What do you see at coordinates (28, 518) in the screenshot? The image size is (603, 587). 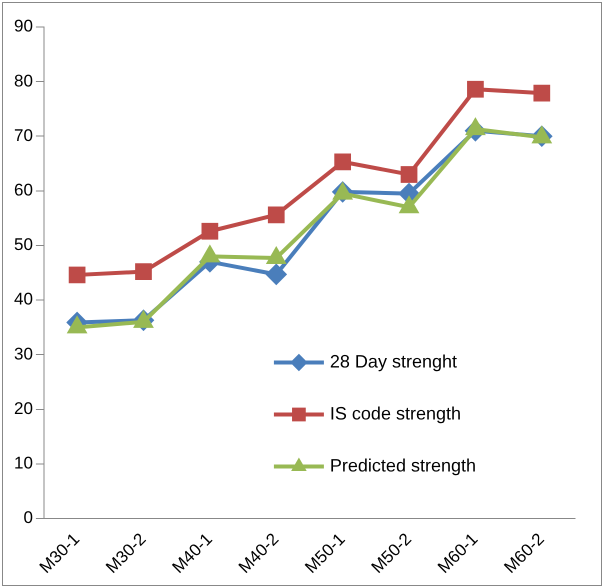 I see `y-tick-label: 0` at bounding box center [28, 518].